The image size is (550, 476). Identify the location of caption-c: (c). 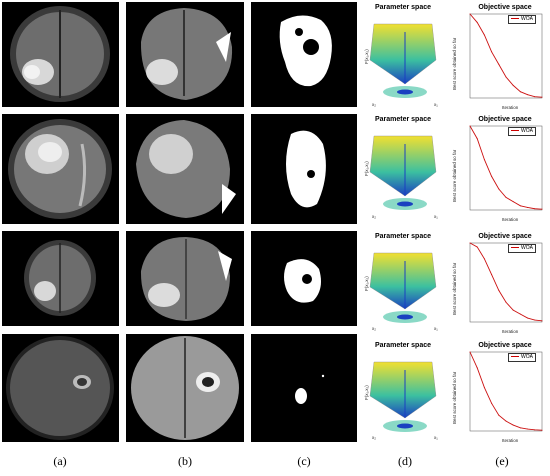
(304, 461).